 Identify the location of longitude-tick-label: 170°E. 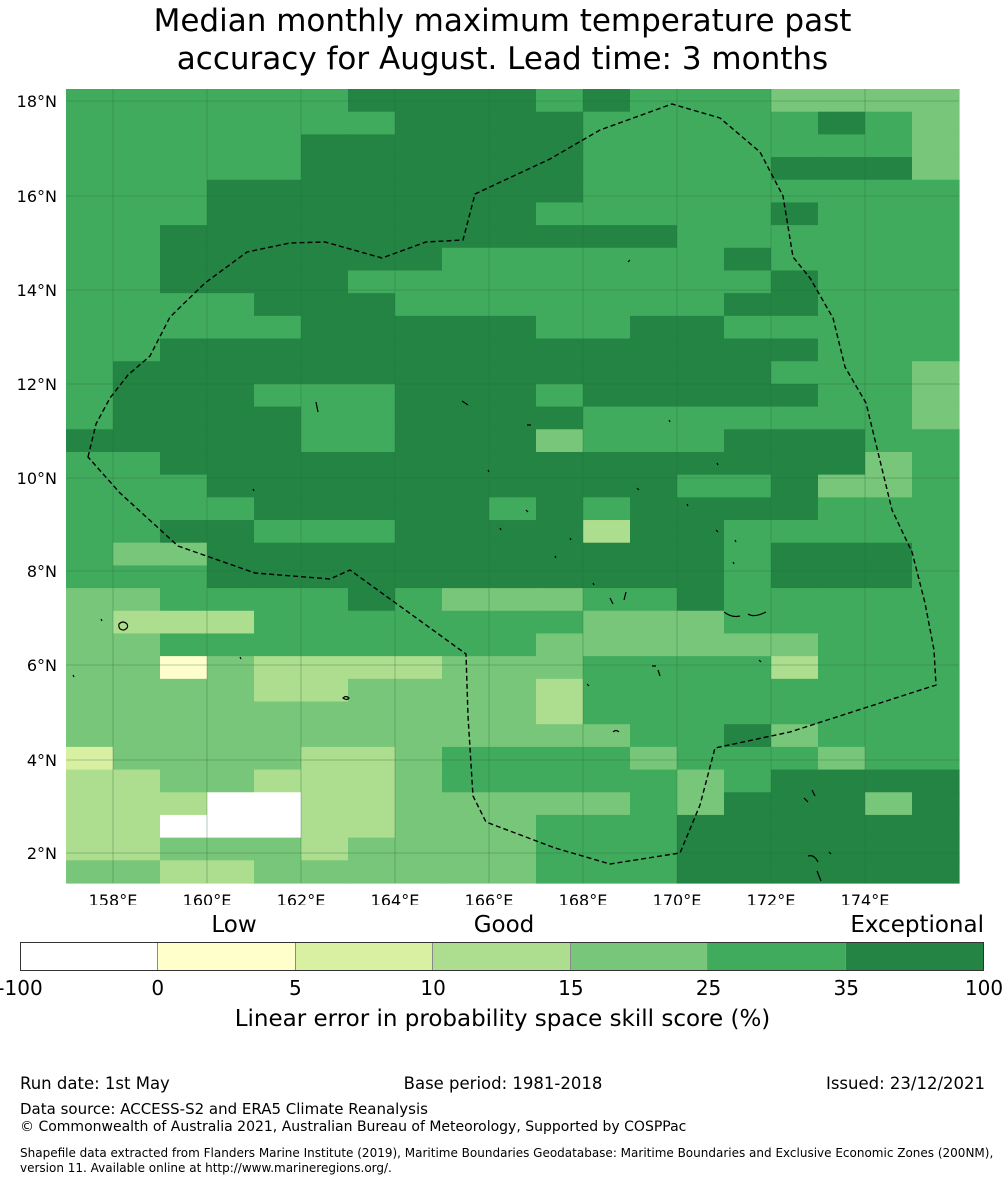
(677, 898).